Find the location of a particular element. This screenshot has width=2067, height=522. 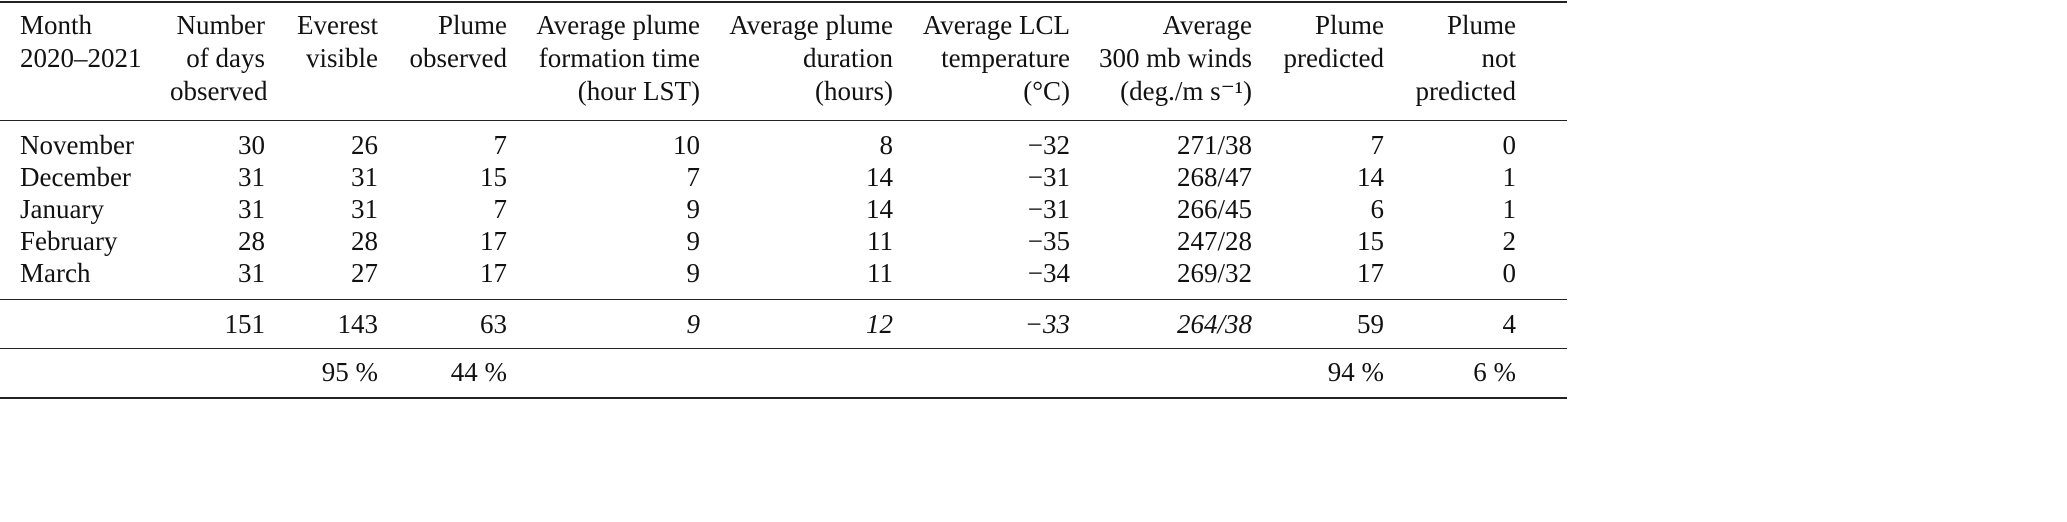

header-line: of days is located at coordinates (225, 58).